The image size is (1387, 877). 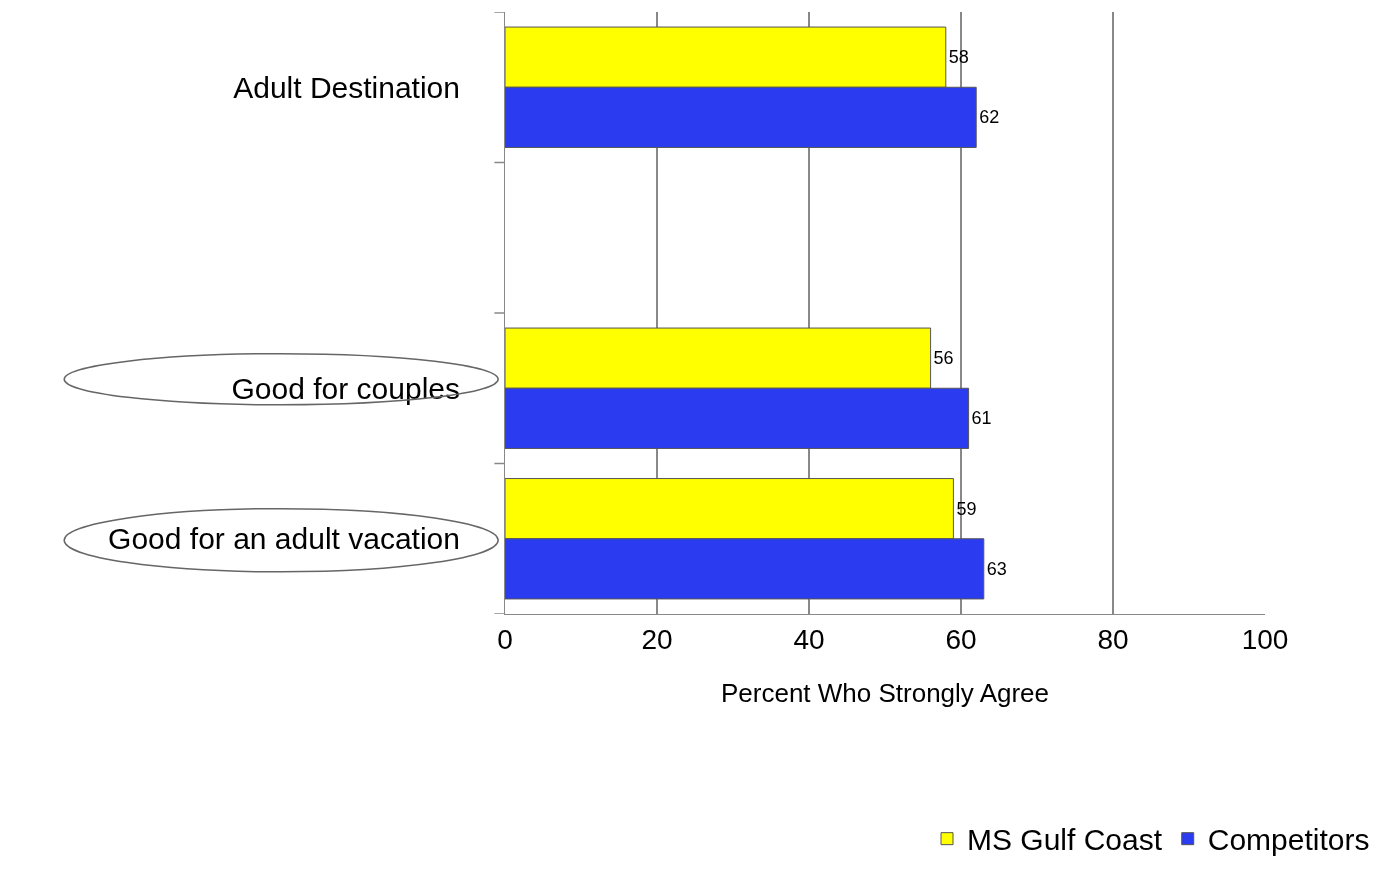 What do you see at coordinates (1265, 639) in the screenshot?
I see `x-tick-label: 100` at bounding box center [1265, 639].